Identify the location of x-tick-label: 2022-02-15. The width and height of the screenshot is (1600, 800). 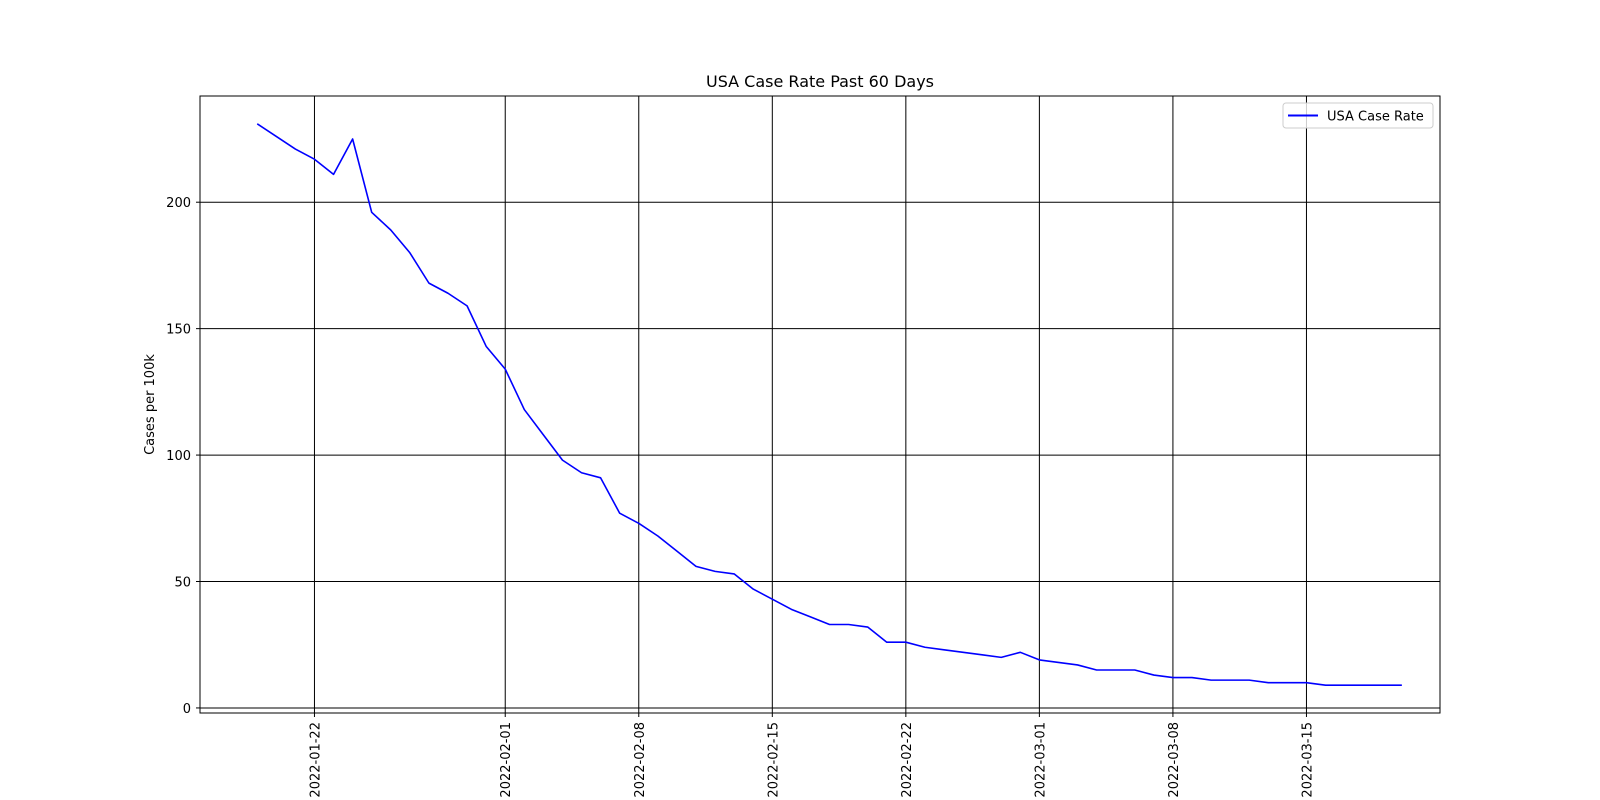
(773, 760).